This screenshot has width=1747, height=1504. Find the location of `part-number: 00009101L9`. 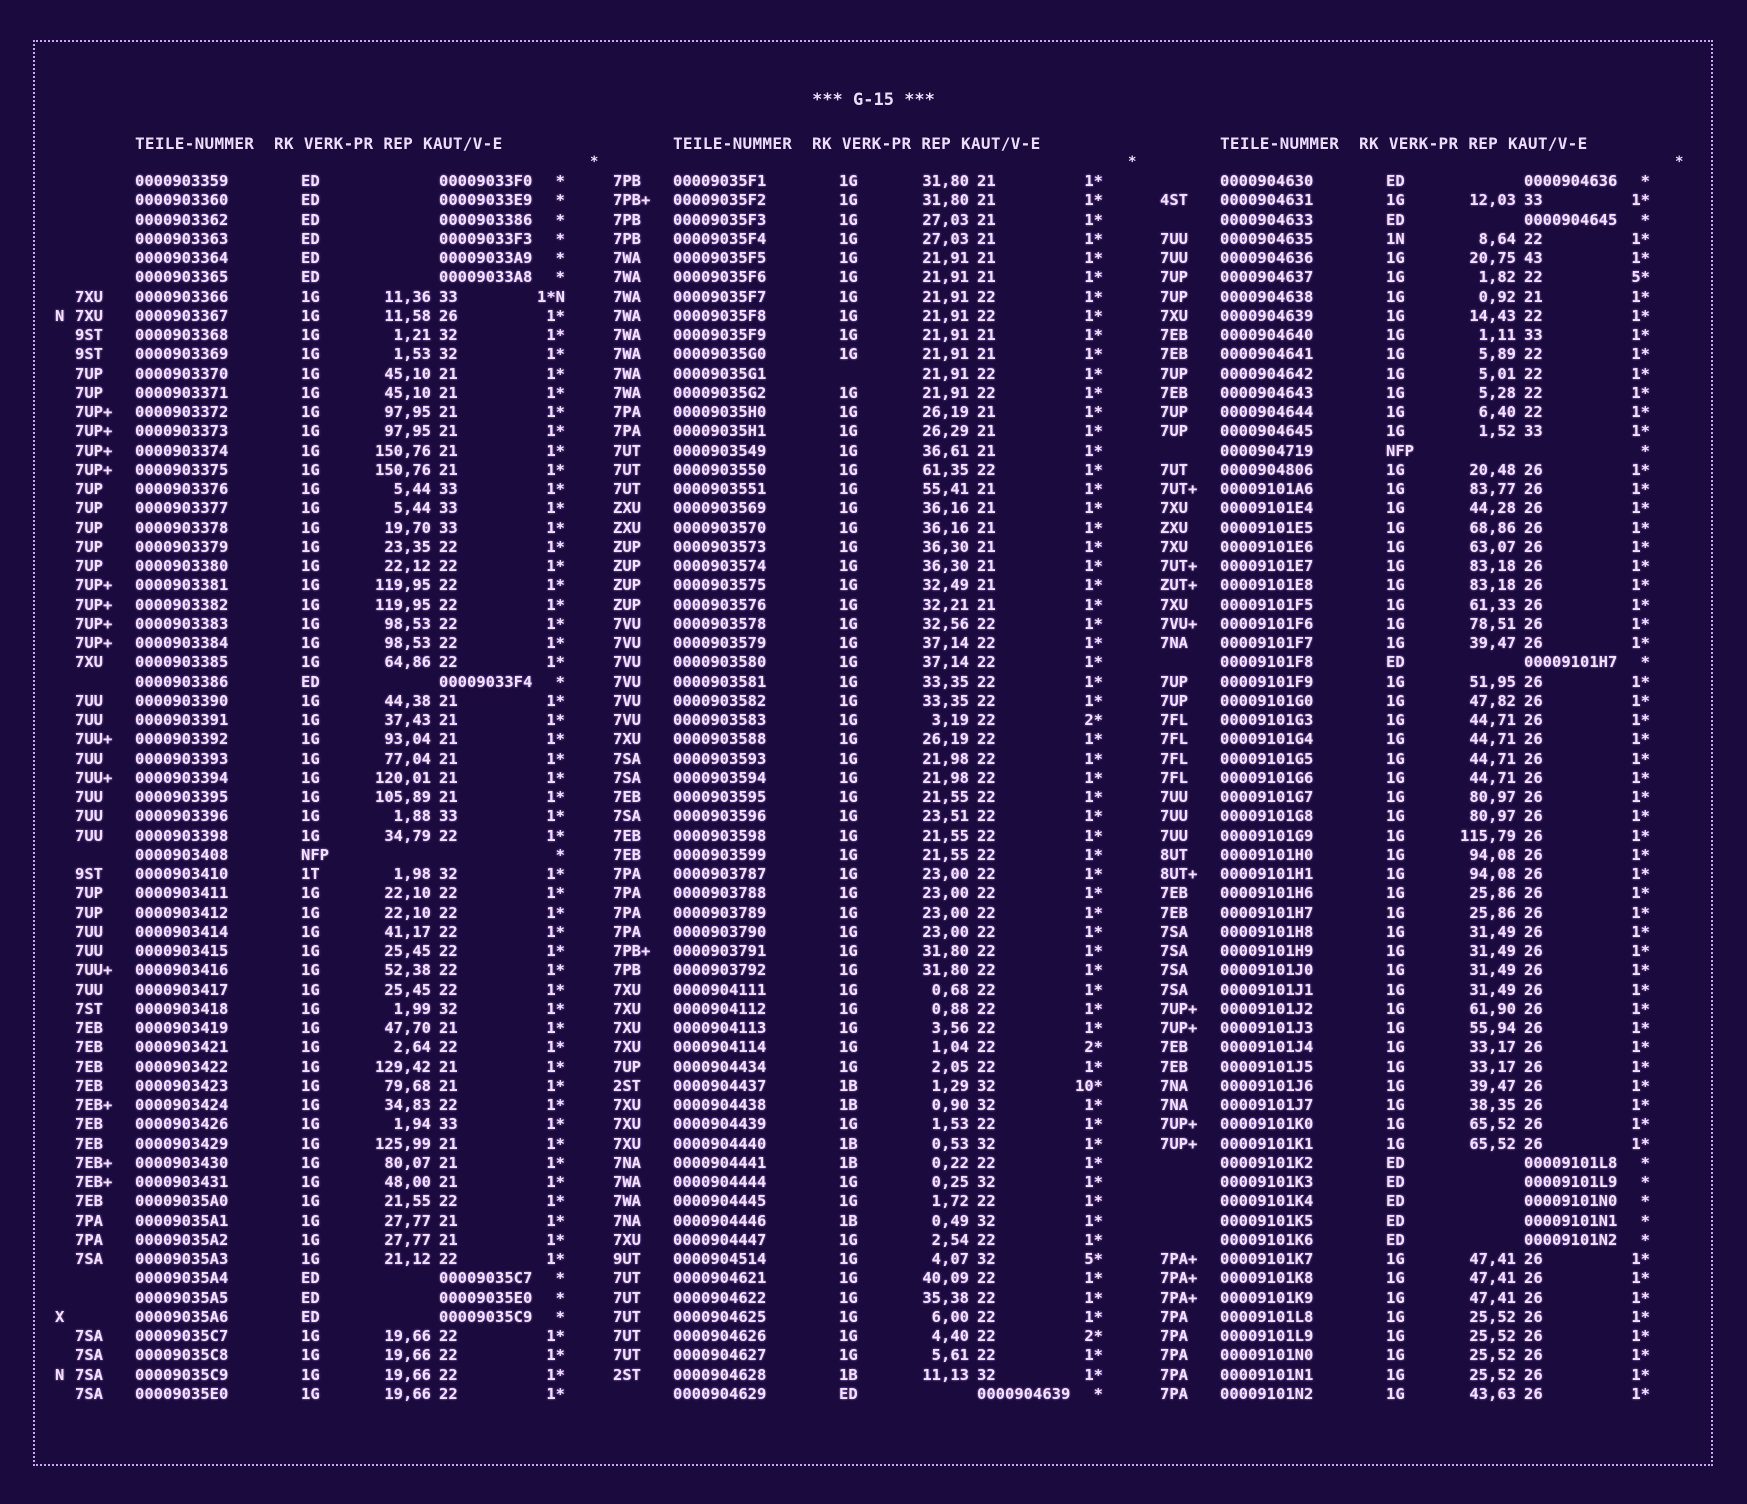

part-number: 00009101L9 is located at coordinates (1267, 1336).